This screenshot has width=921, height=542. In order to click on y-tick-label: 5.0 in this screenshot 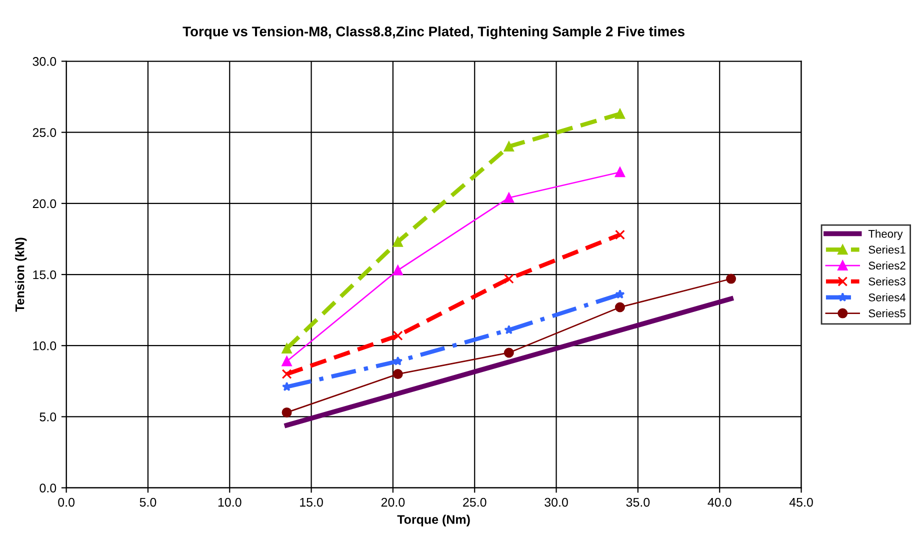, I will do `click(48, 417)`.